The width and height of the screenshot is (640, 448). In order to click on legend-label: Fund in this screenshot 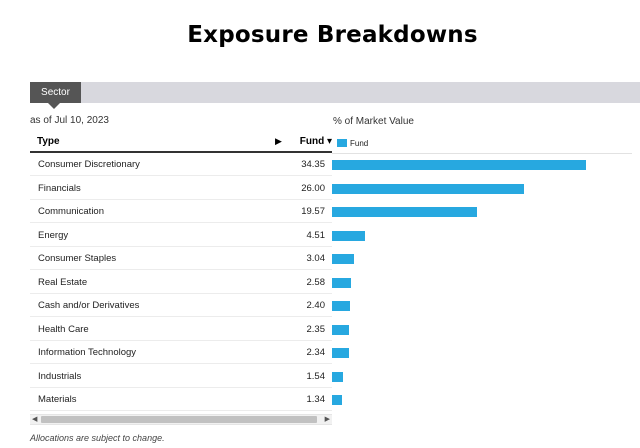, I will do `click(359, 143)`.